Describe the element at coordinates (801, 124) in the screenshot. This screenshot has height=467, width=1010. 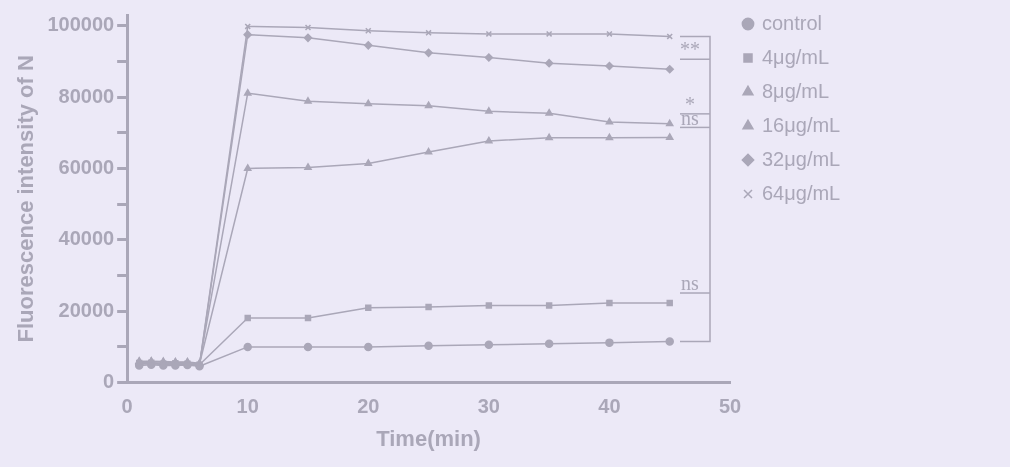
I see `legend-label: 16μg/mL` at that location.